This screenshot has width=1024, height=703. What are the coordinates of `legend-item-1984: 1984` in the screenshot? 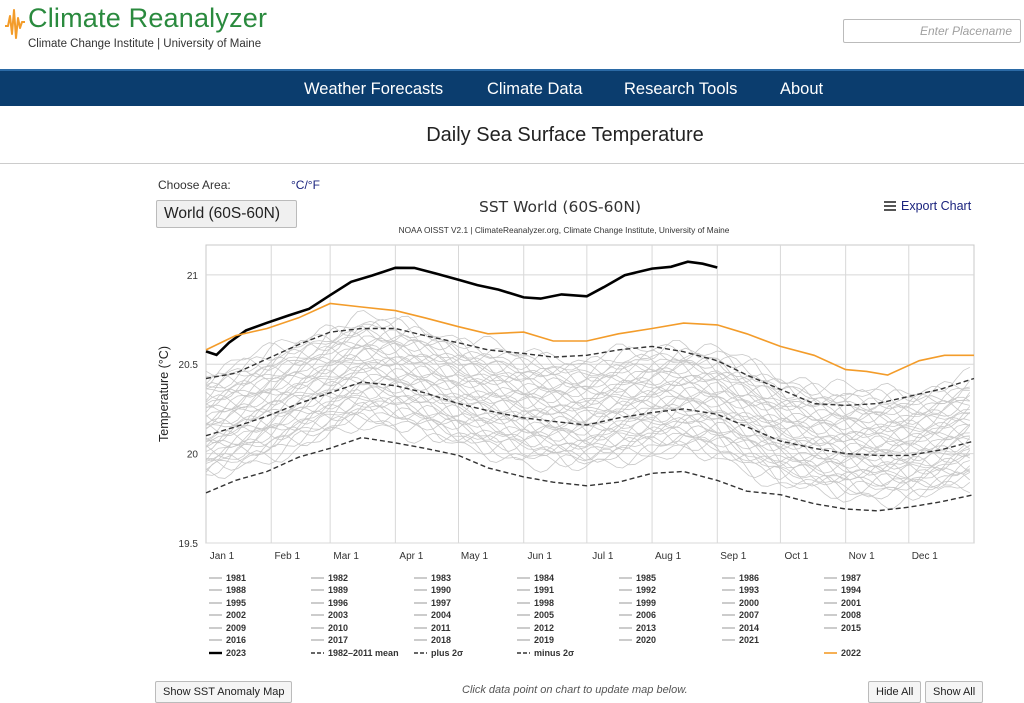 It's located at (544, 578).